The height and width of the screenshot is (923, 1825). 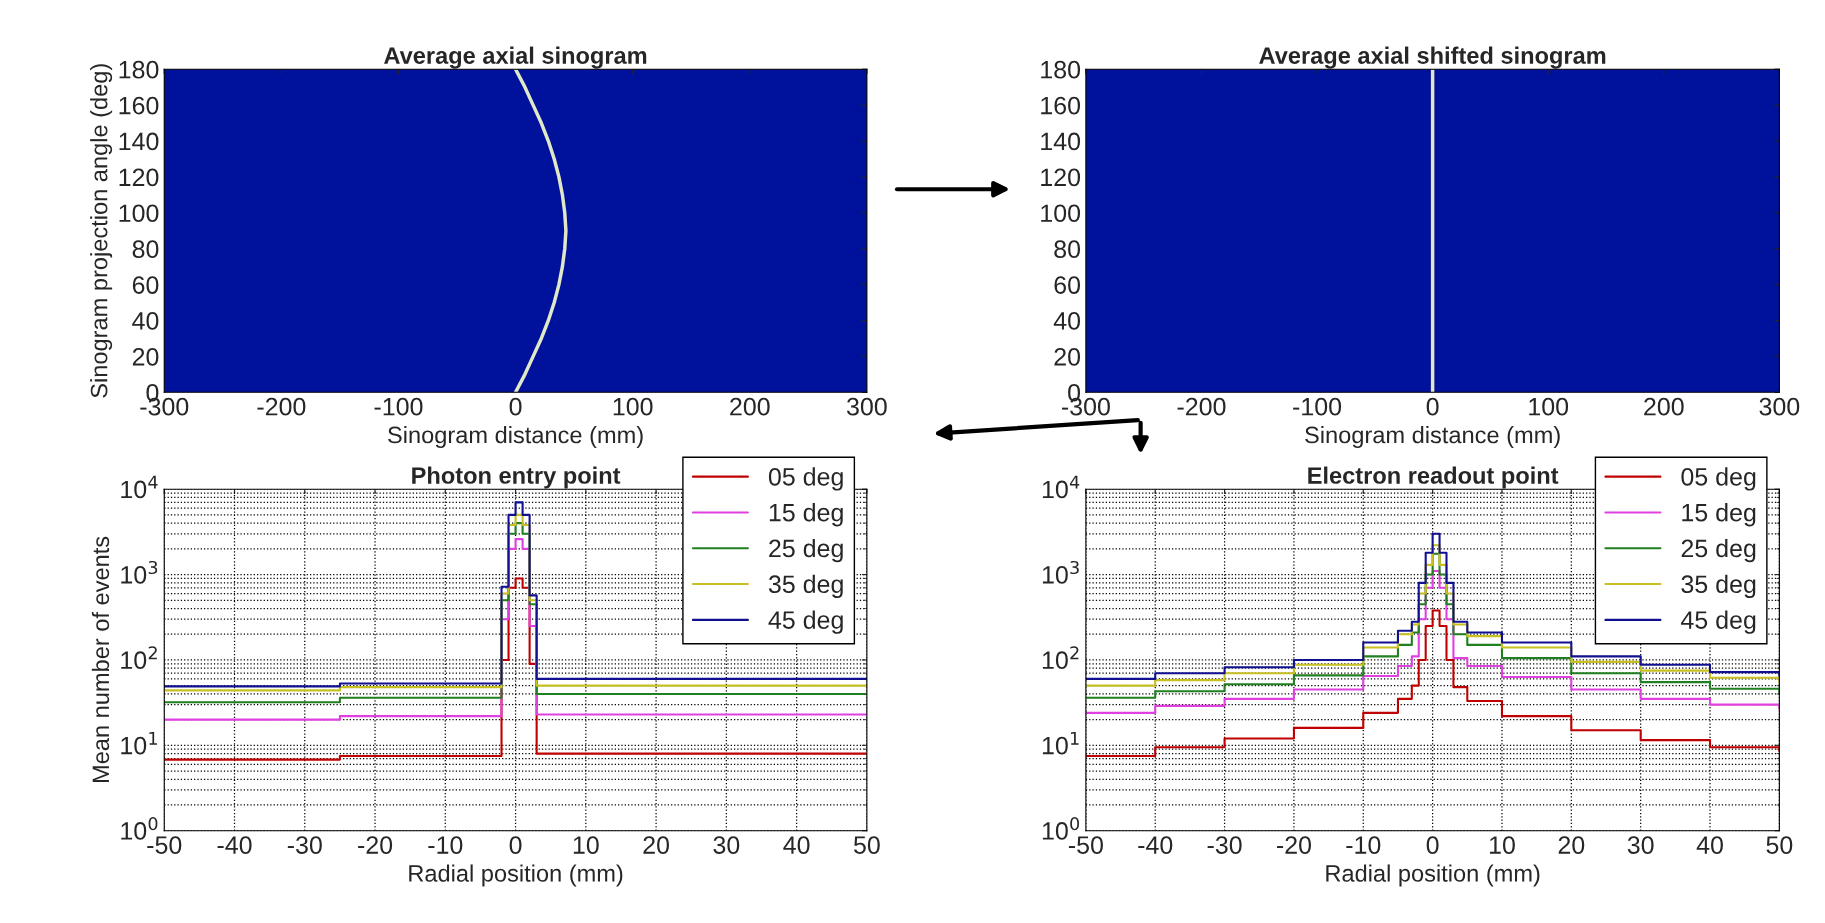 What do you see at coordinates (1433, 477) in the screenshot?
I see `chart-title: Electron readout point` at bounding box center [1433, 477].